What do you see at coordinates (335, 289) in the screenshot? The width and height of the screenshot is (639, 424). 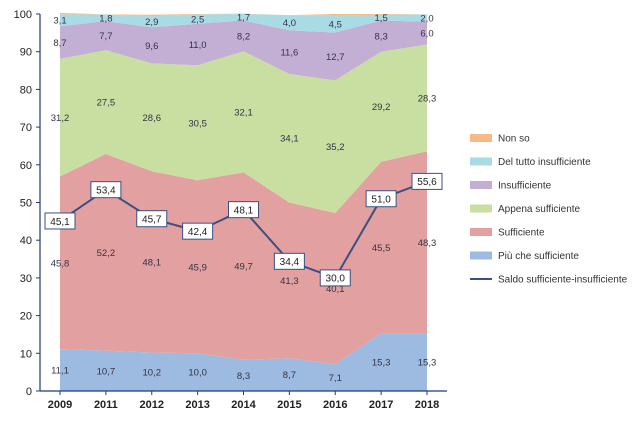 I see `data-label-sufficiente: 40,1` at bounding box center [335, 289].